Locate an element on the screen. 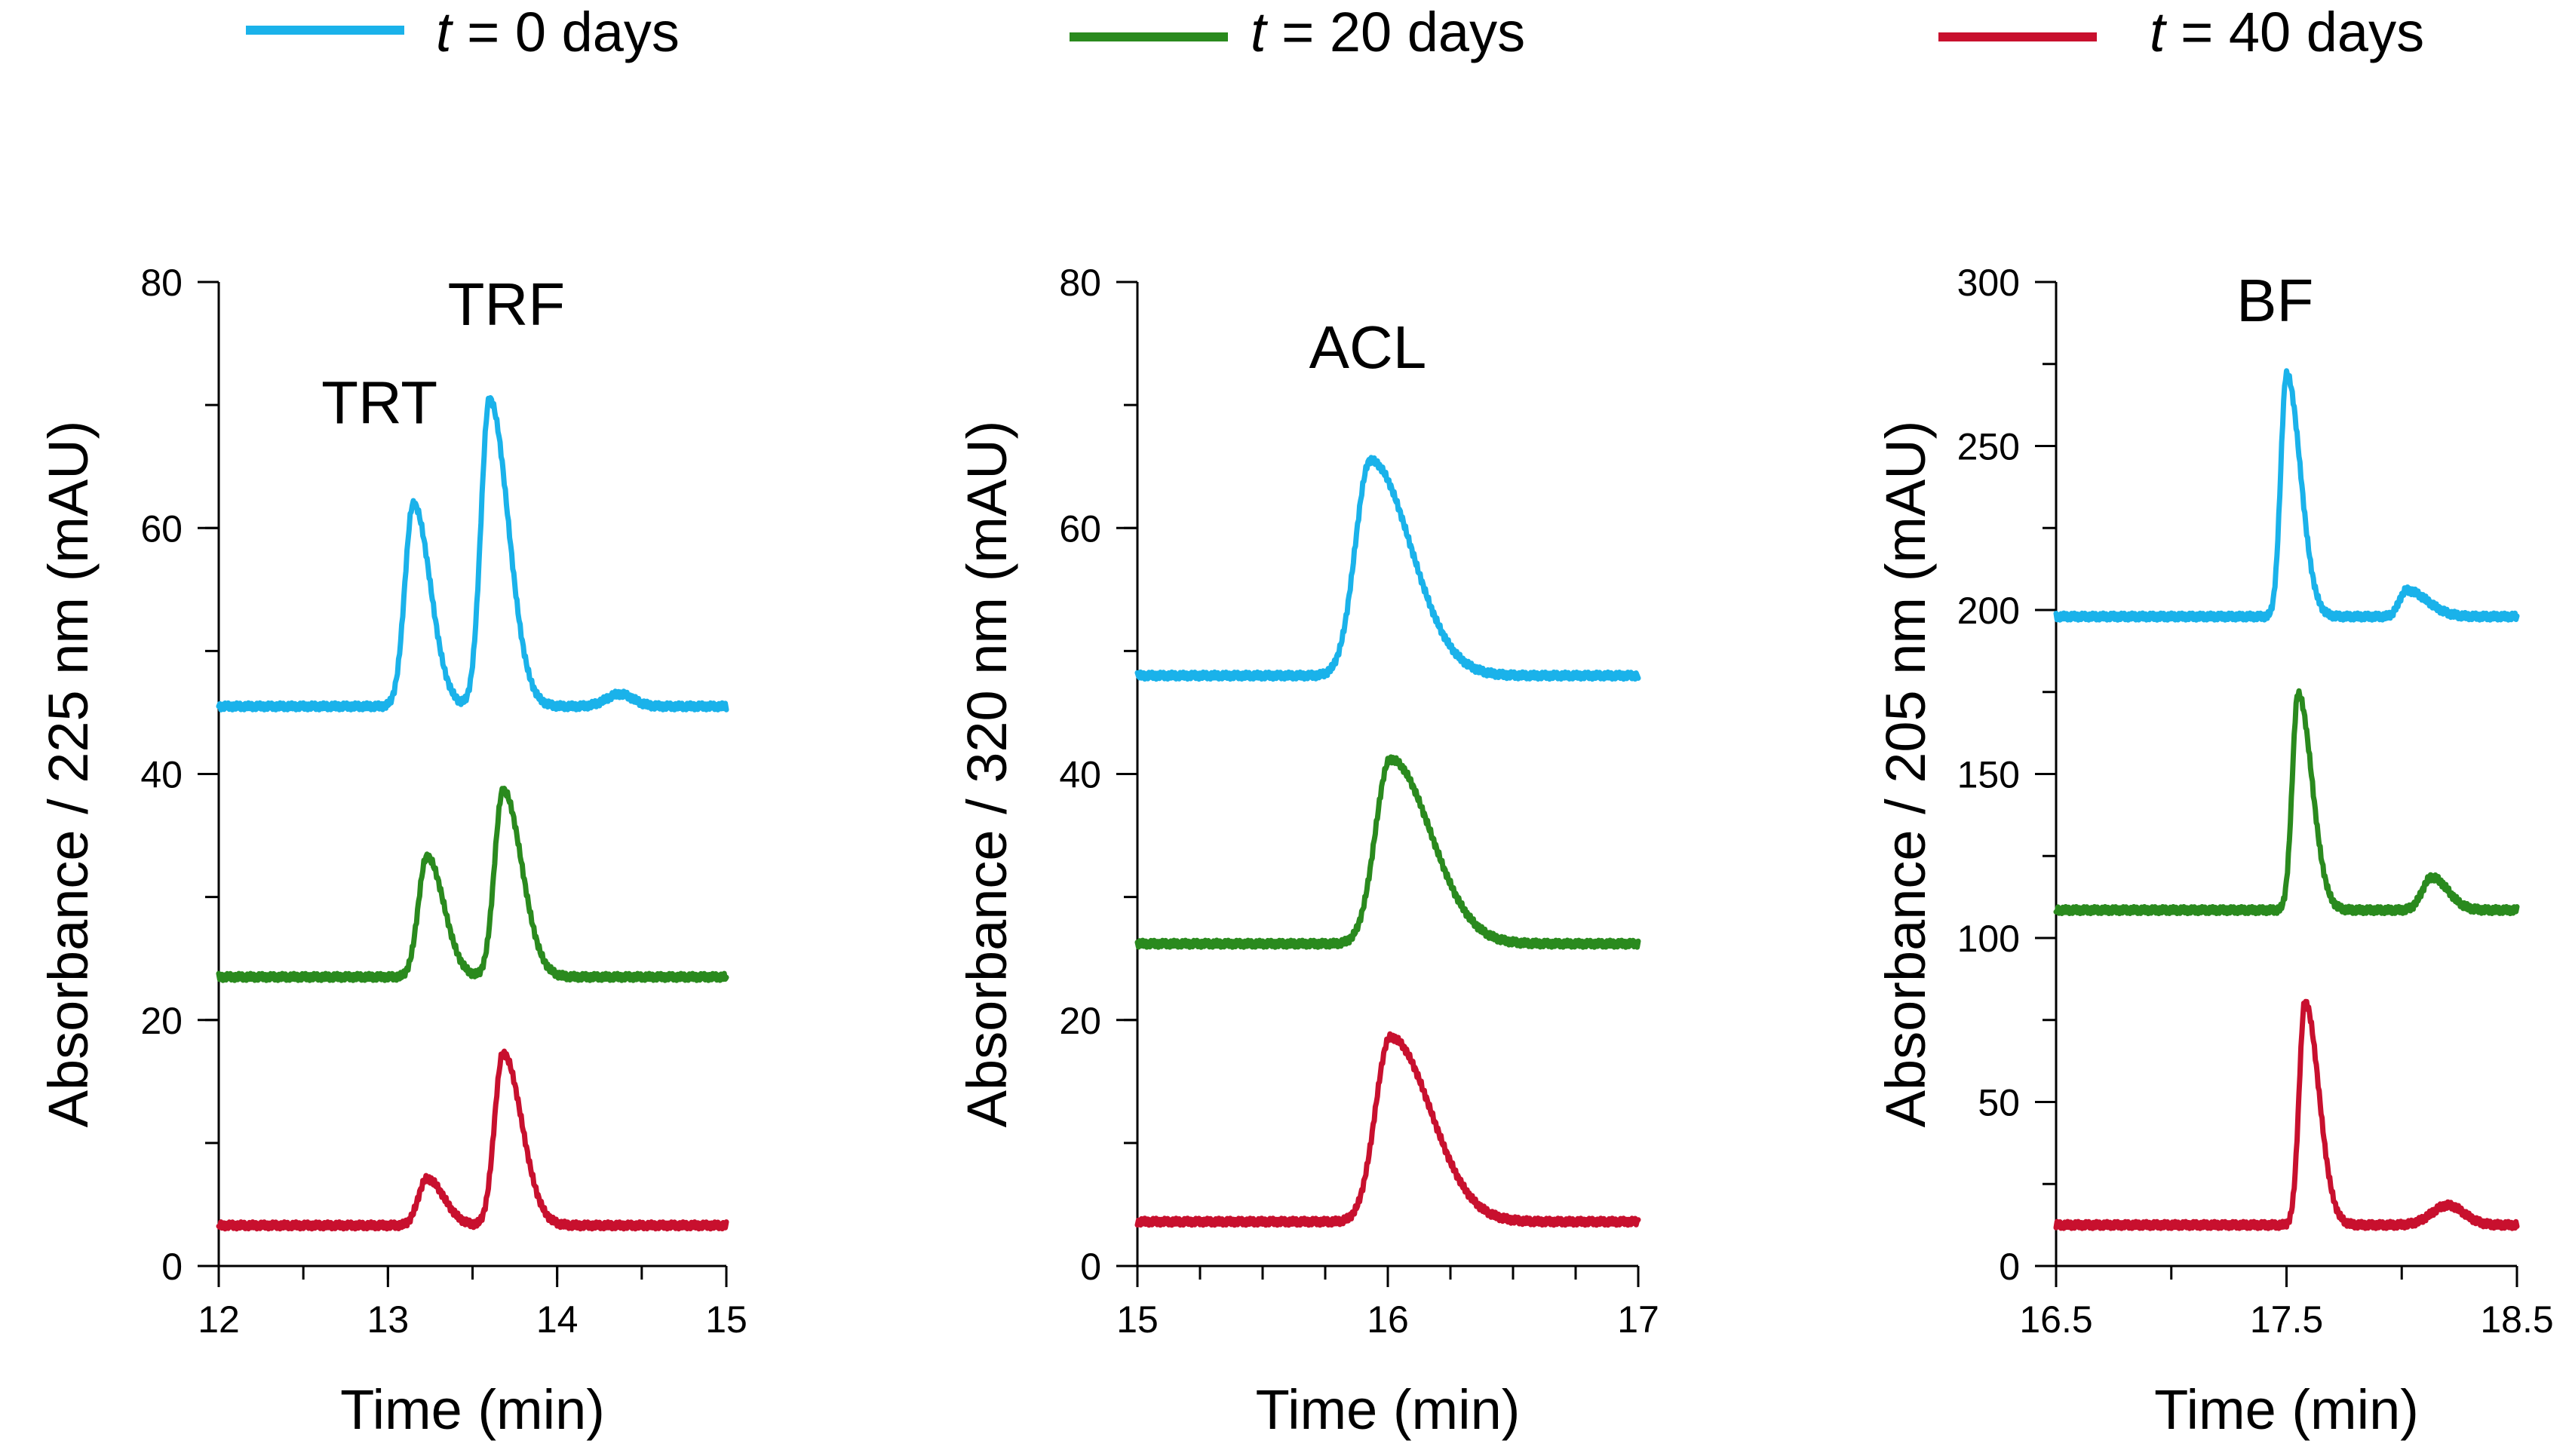 The image size is (2572, 1456). x-tick-label: 12 is located at coordinates (219, 1319).